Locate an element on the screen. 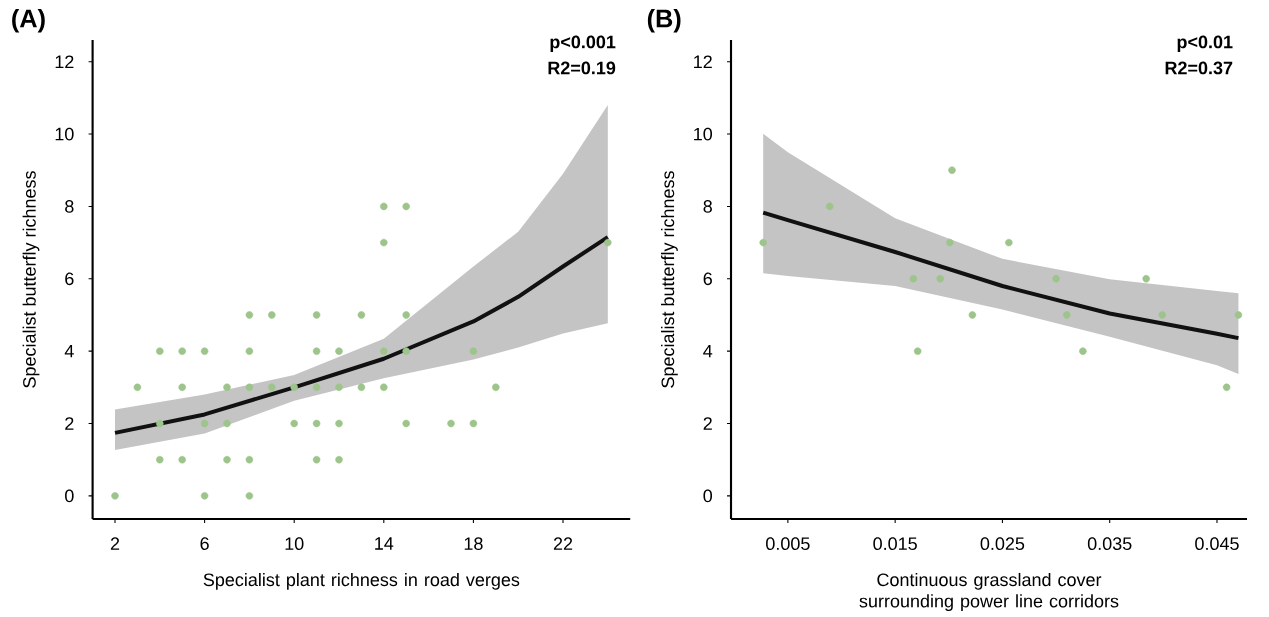 The height and width of the screenshot is (617, 1269). x-tick-label: 14 is located at coordinates (384, 543).